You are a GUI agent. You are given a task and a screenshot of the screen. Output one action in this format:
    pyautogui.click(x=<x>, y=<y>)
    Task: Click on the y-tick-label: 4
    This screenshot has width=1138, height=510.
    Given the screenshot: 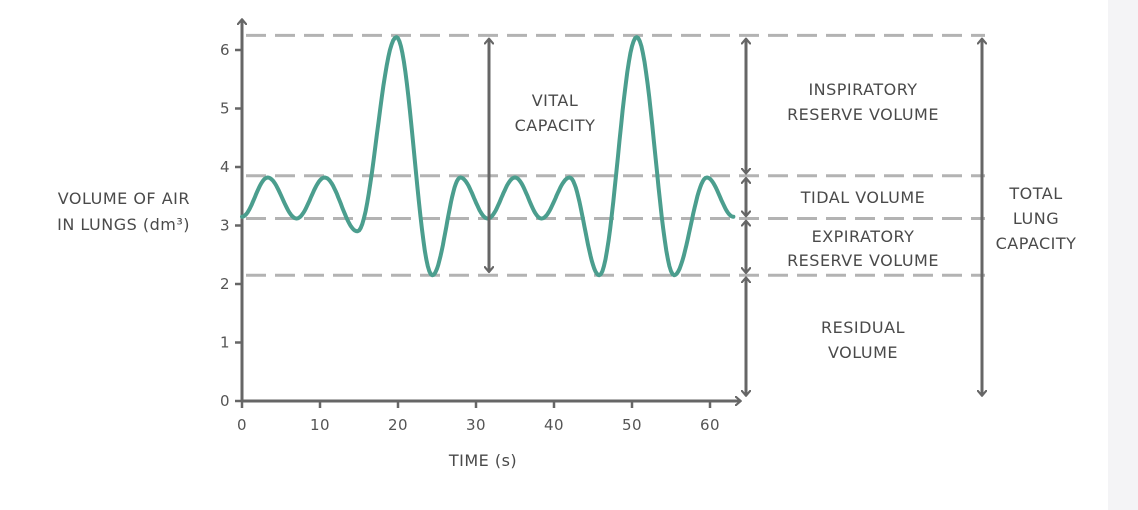 What is the action you would take?
    pyautogui.click(x=225, y=167)
    